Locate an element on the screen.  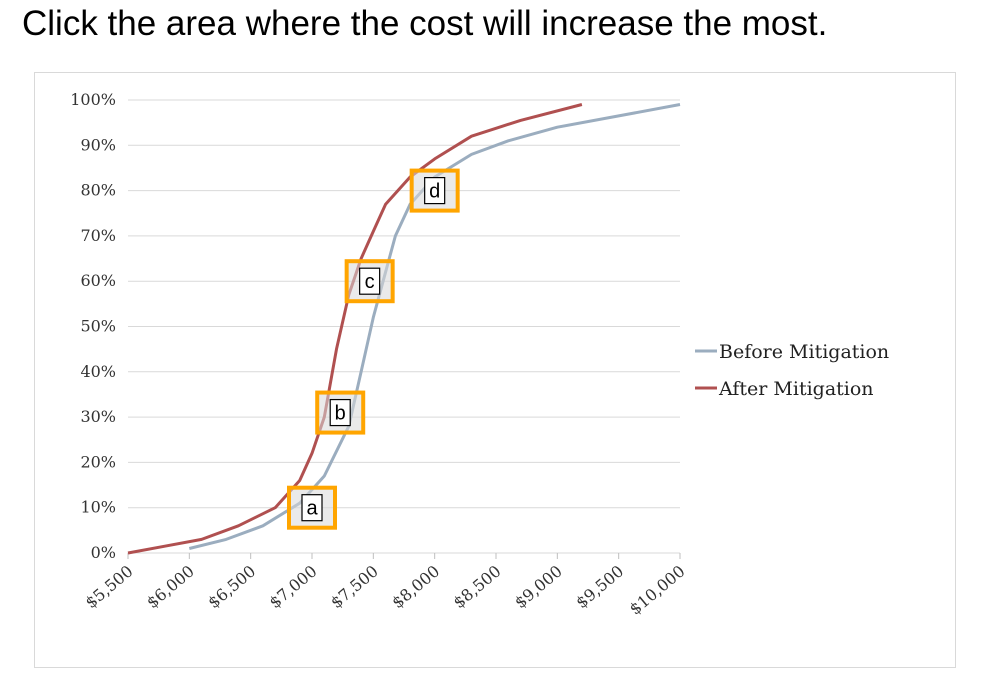
x-tick-label: $7,000 is located at coordinates (292, 587).